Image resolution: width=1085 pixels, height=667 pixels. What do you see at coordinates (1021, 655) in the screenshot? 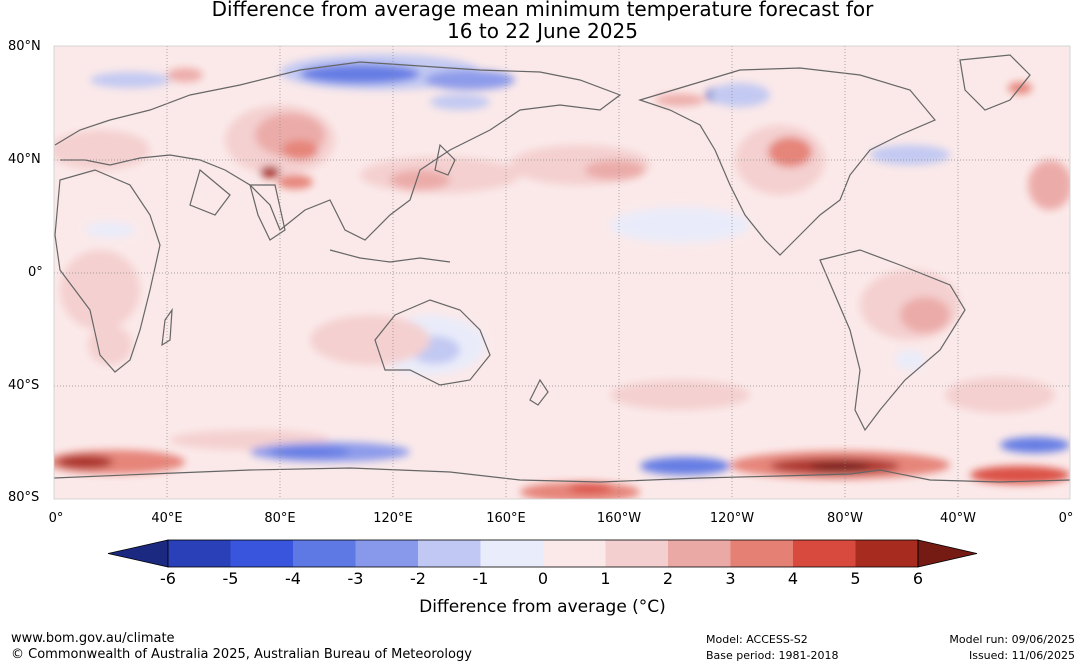
I see `footer-issued: Issued: 11/06/2025` at bounding box center [1021, 655].